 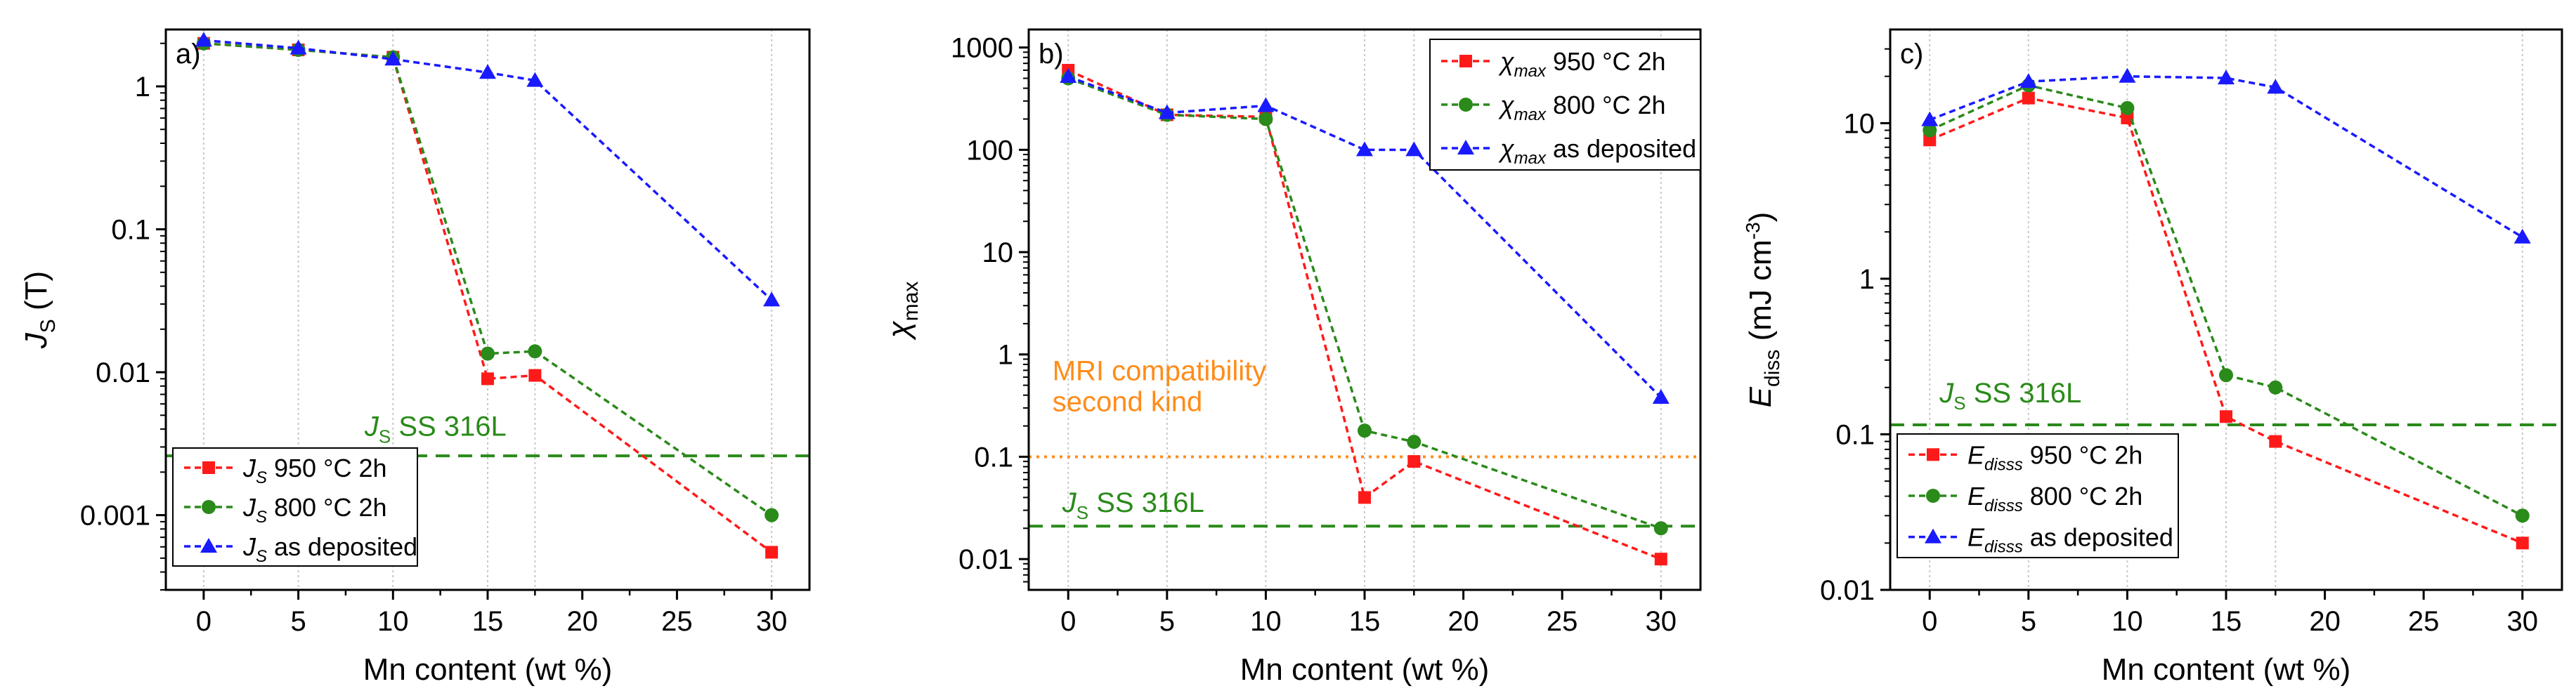 I want to click on legend-entry: JS 950 °C 2h, so click(x=314, y=470).